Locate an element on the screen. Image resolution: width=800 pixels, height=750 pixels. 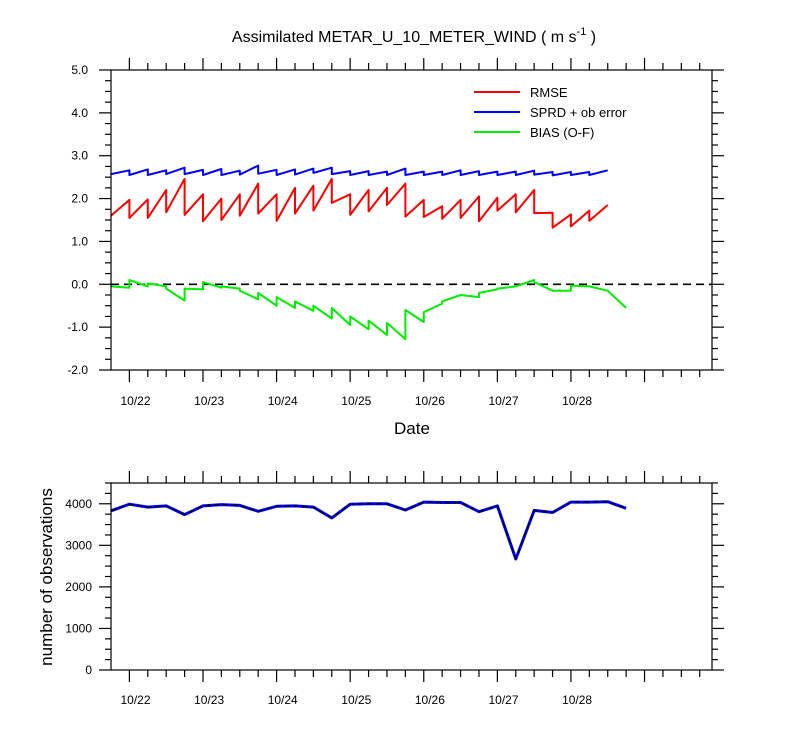
y-tick-label: 5.0 is located at coordinates (79, 70).